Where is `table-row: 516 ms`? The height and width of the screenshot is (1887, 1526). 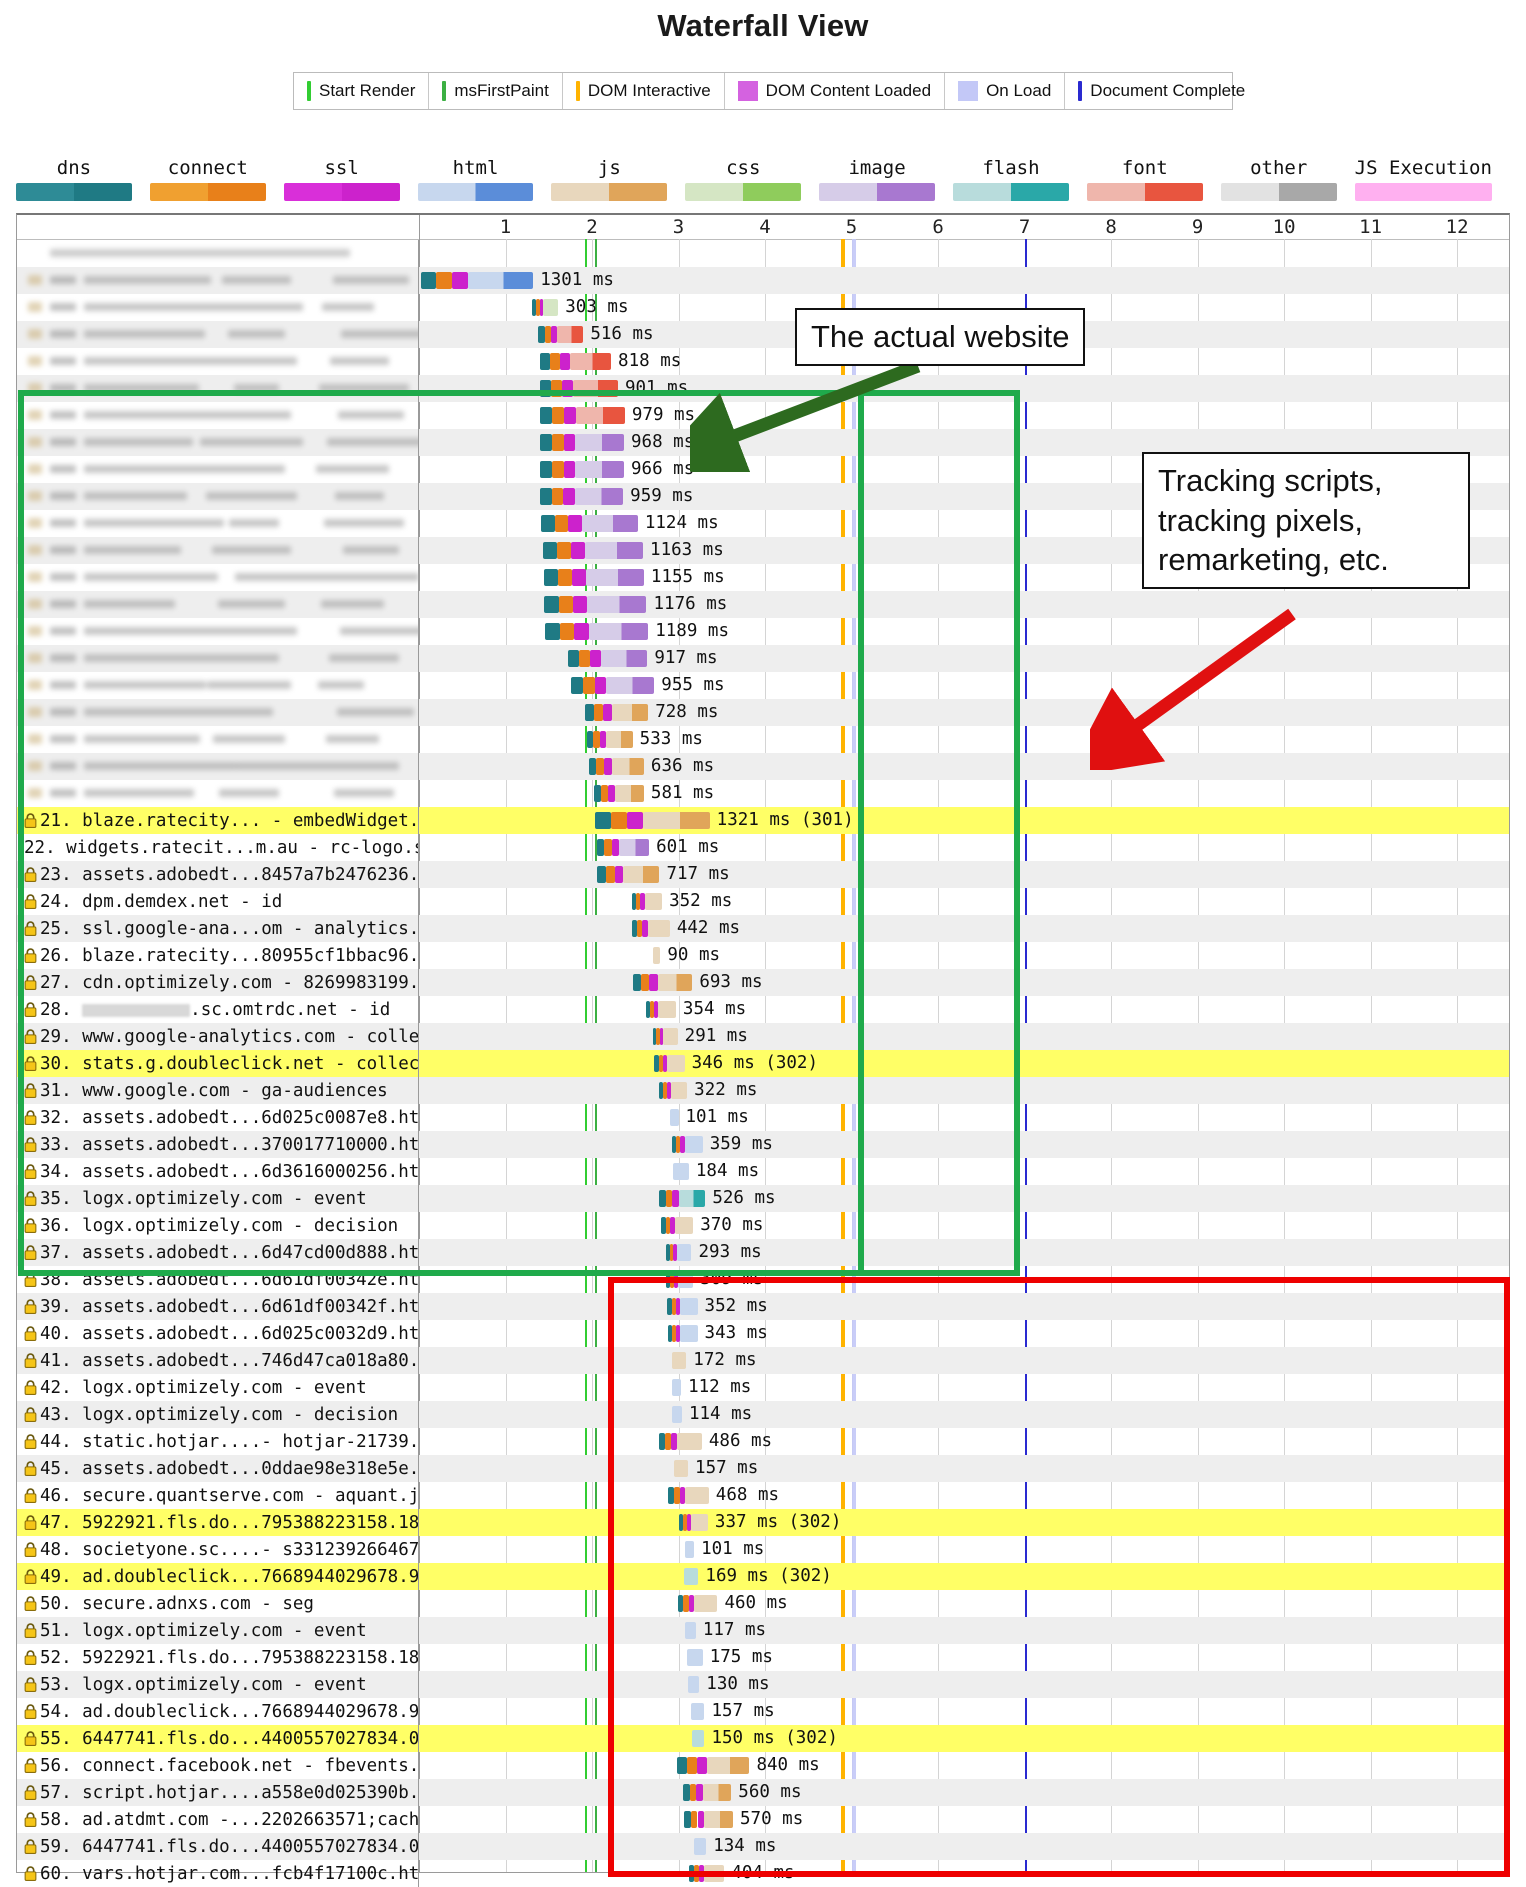
table-row: 516 ms is located at coordinates (763, 334).